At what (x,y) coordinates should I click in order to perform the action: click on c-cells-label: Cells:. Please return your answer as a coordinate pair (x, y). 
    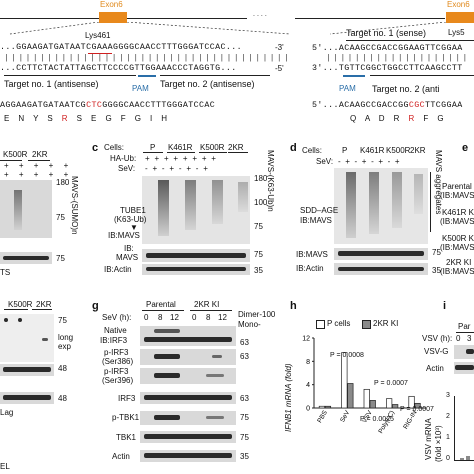
    Looking at the image, I should click on (114, 147).